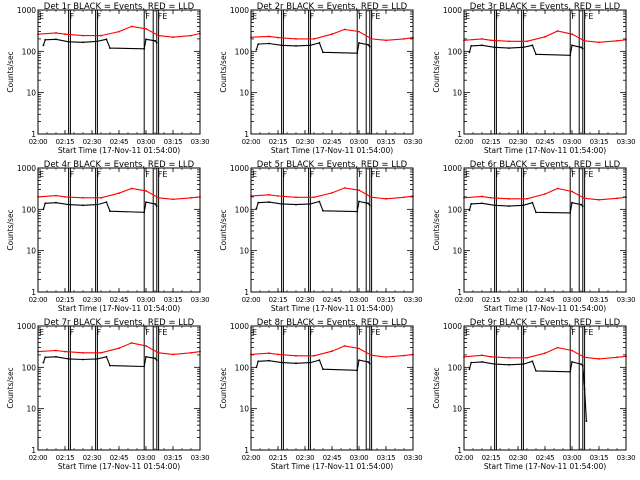 The width and height of the screenshot is (640, 480). What do you see at coordinates (626, 300) in the screenshot?
I see `x-tick-label: 03:30` at bounding box center [626, 300].